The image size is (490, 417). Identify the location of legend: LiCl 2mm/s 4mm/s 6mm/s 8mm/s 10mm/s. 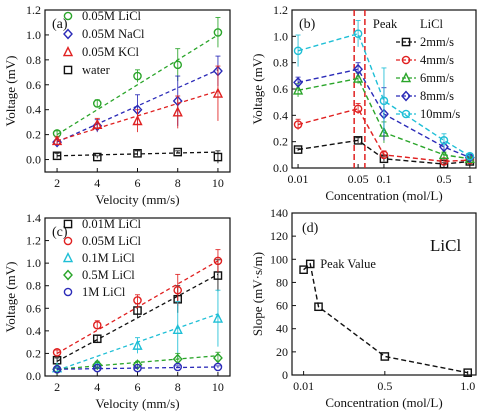
(428, 69).